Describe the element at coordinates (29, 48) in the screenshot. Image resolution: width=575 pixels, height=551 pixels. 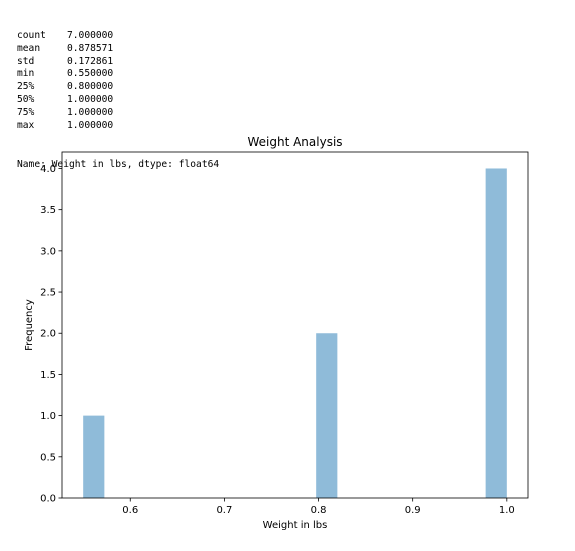
I see `stat-key: mean` at that location.